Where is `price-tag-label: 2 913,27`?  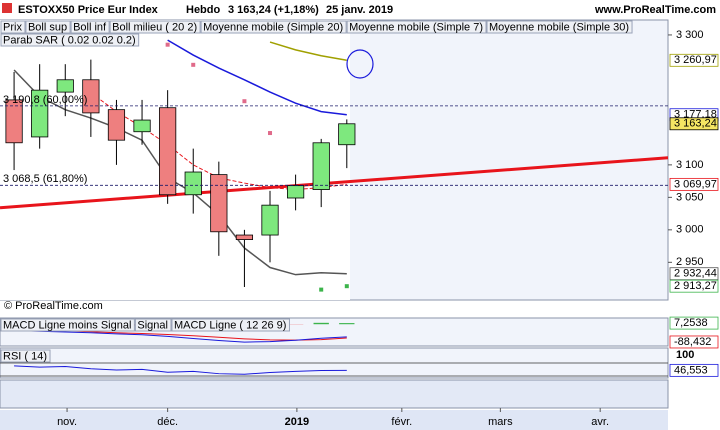 price-tag-label: 2 913,27 is located at coordinates (695, 286).